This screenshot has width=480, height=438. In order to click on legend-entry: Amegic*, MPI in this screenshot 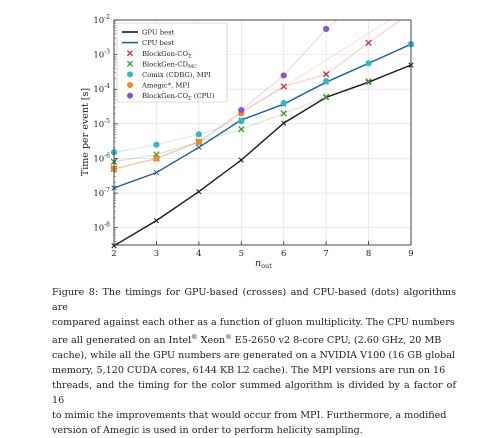, I will do `click(158, 86)`.